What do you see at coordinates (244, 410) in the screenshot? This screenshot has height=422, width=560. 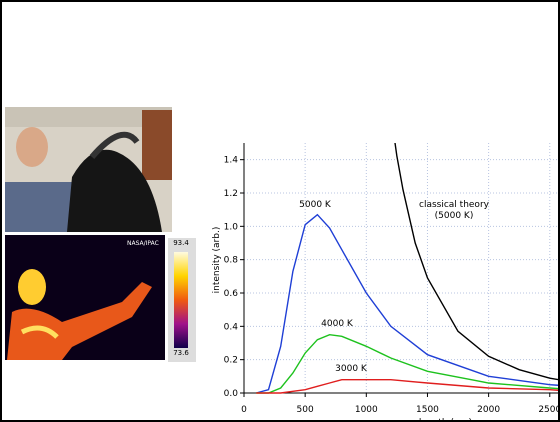 I see `x-tick-label: 0` at bounding box center [244, 410].